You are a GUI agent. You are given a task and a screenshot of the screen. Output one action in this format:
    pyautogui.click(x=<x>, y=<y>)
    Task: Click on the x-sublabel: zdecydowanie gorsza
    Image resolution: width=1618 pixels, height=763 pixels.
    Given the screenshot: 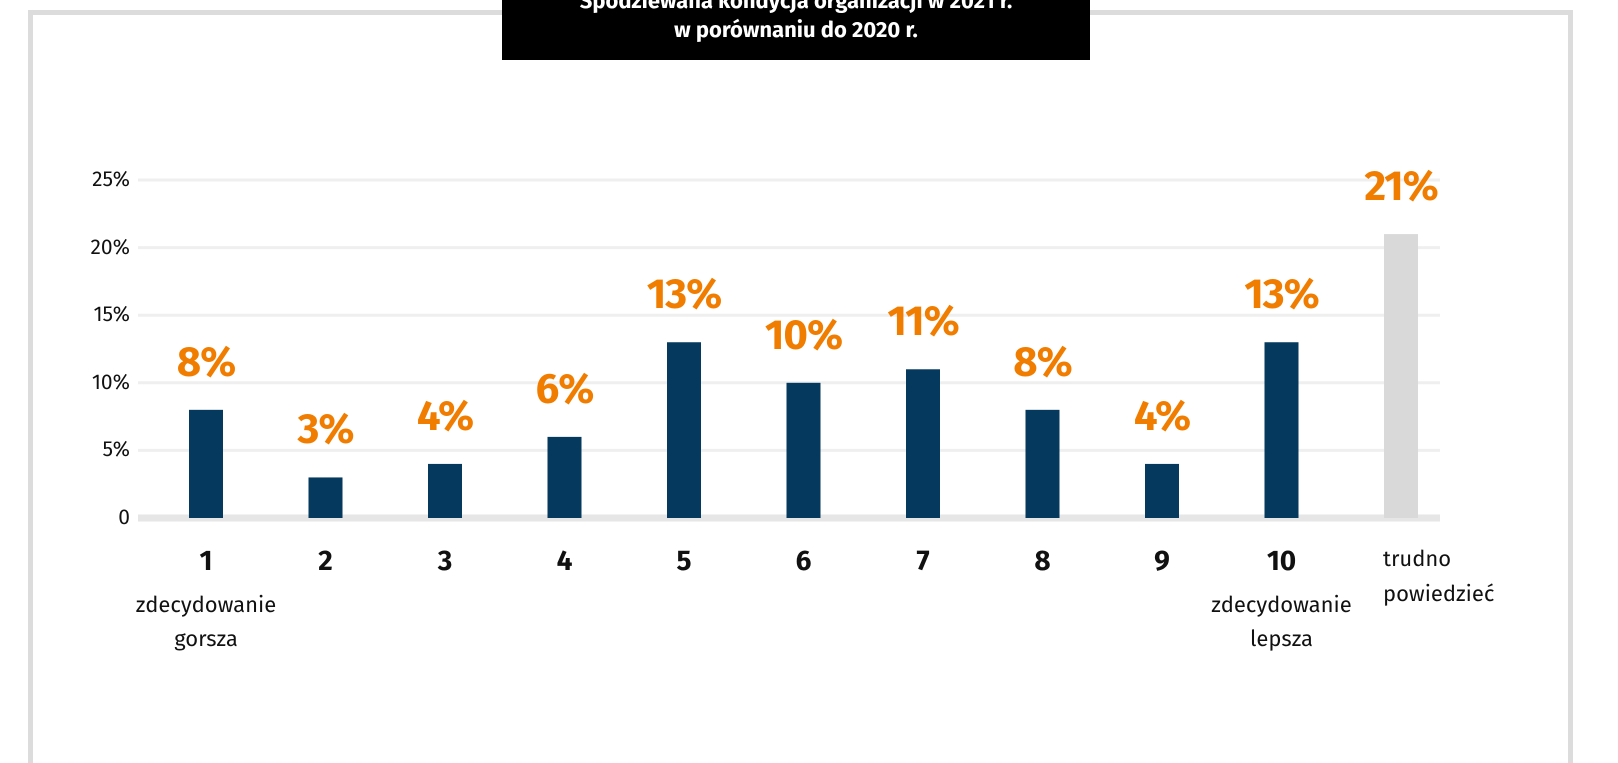 What is the action you would take?
    pyautogui.click(x=206, y=621)
    